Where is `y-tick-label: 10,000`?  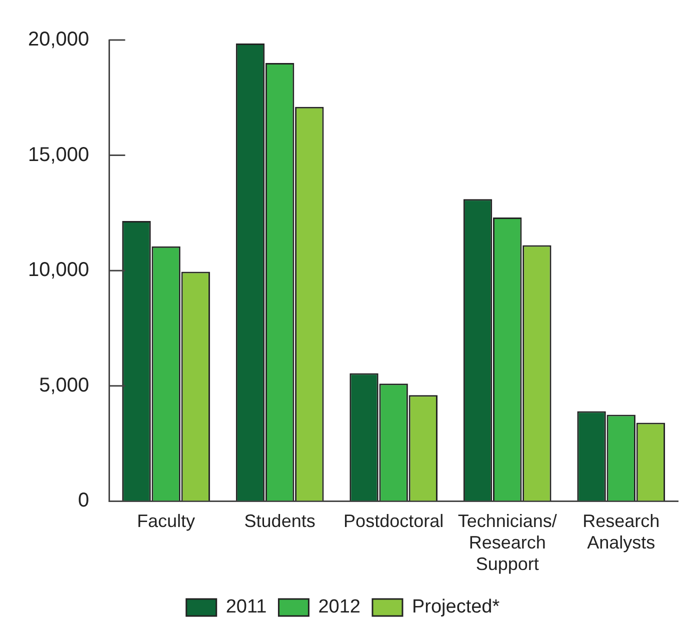 y-tick-label: 10,000 is located at coordinates (59, 270).